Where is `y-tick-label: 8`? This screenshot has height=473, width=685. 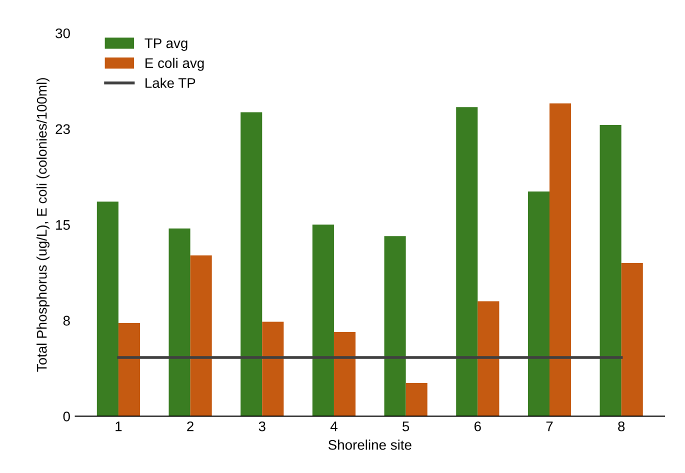
y-tick-label: 8 is located at coordinates (66, 321).